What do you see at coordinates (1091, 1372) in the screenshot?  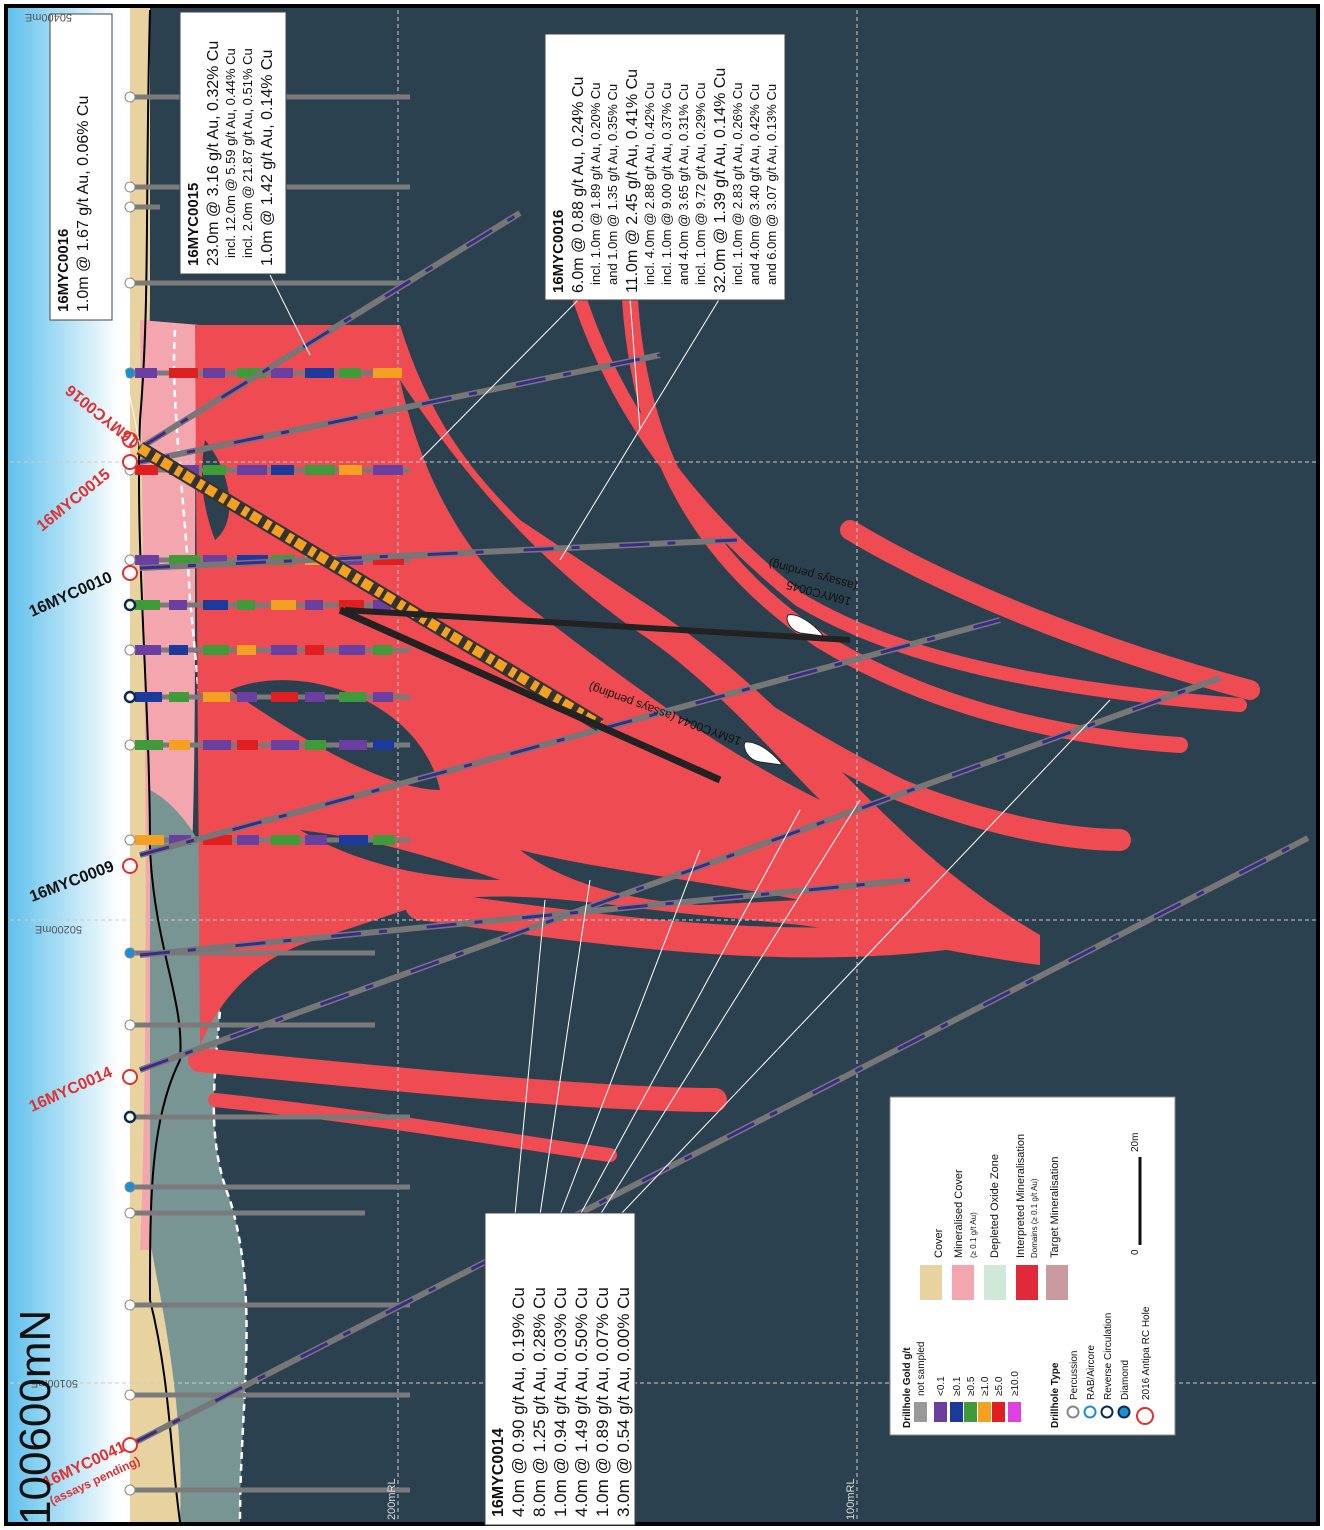 I see `legend-item: RAB/Aircore` at bounding box center [1091, 1372].